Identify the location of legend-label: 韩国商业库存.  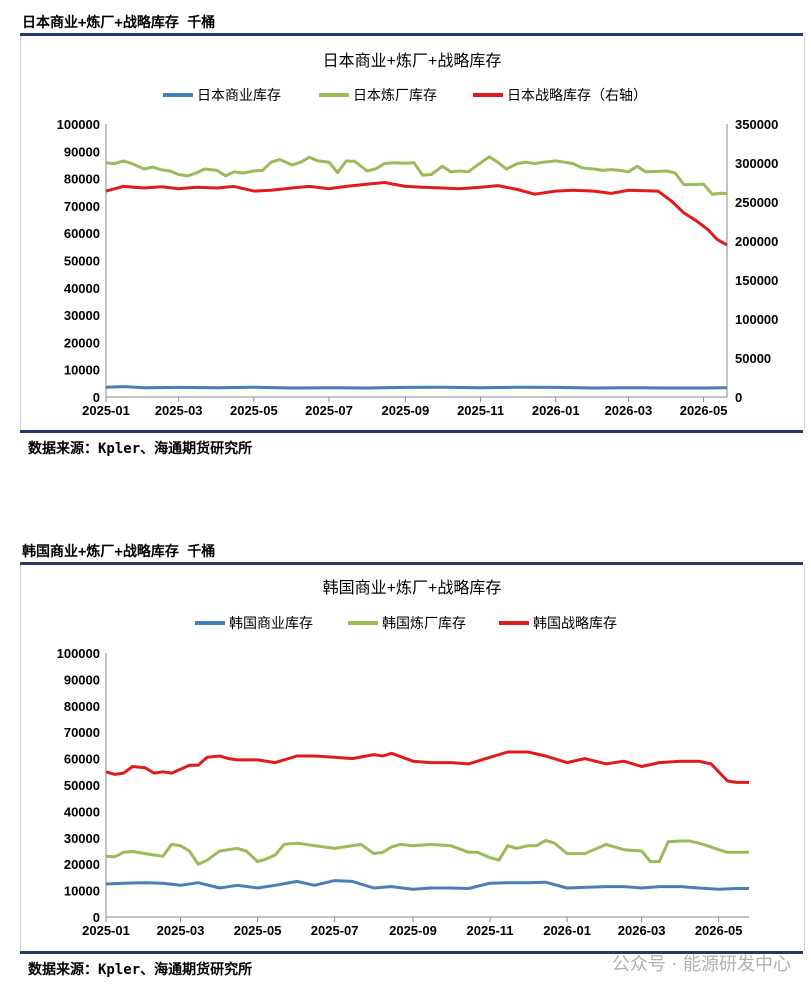
(271, 623).